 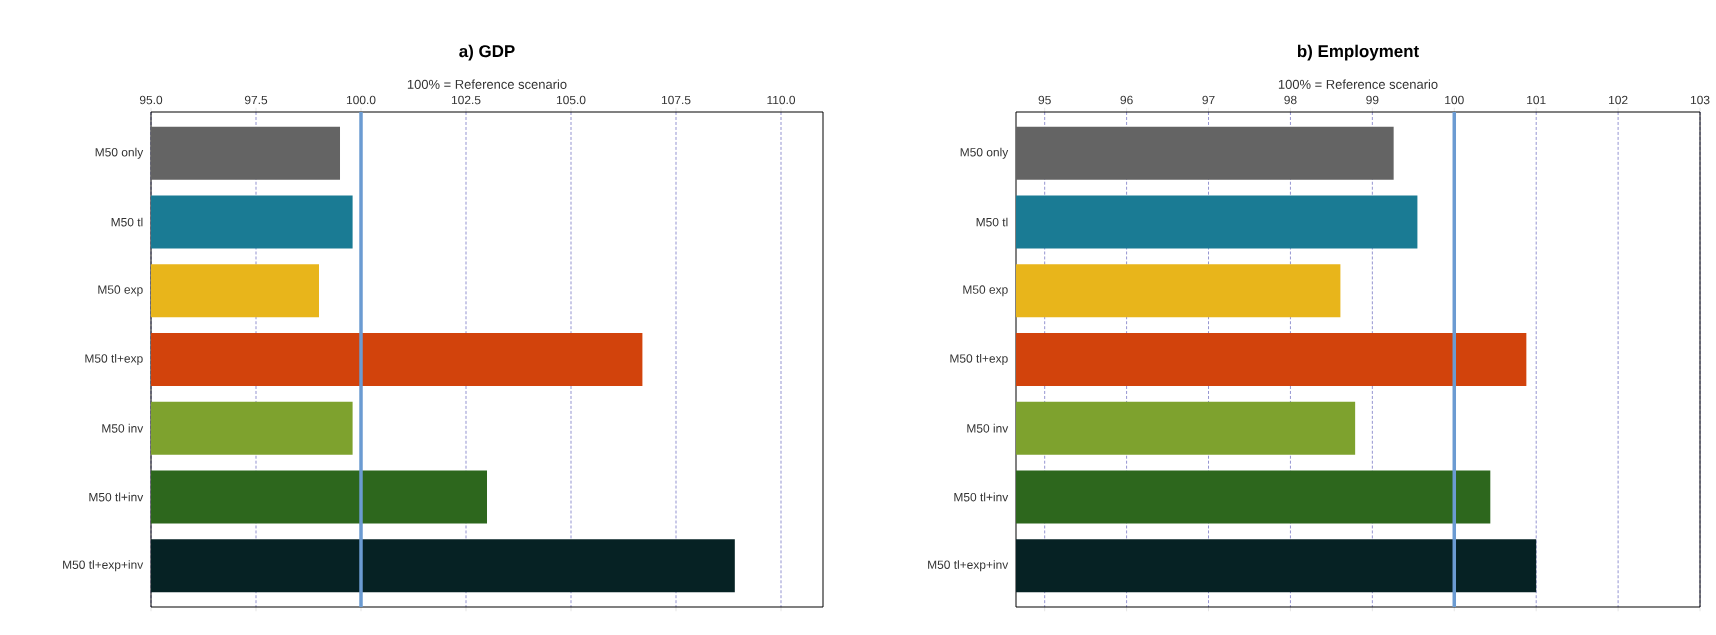 I want to click on x-tick-label: 102.5, so click(x=466, y=100).